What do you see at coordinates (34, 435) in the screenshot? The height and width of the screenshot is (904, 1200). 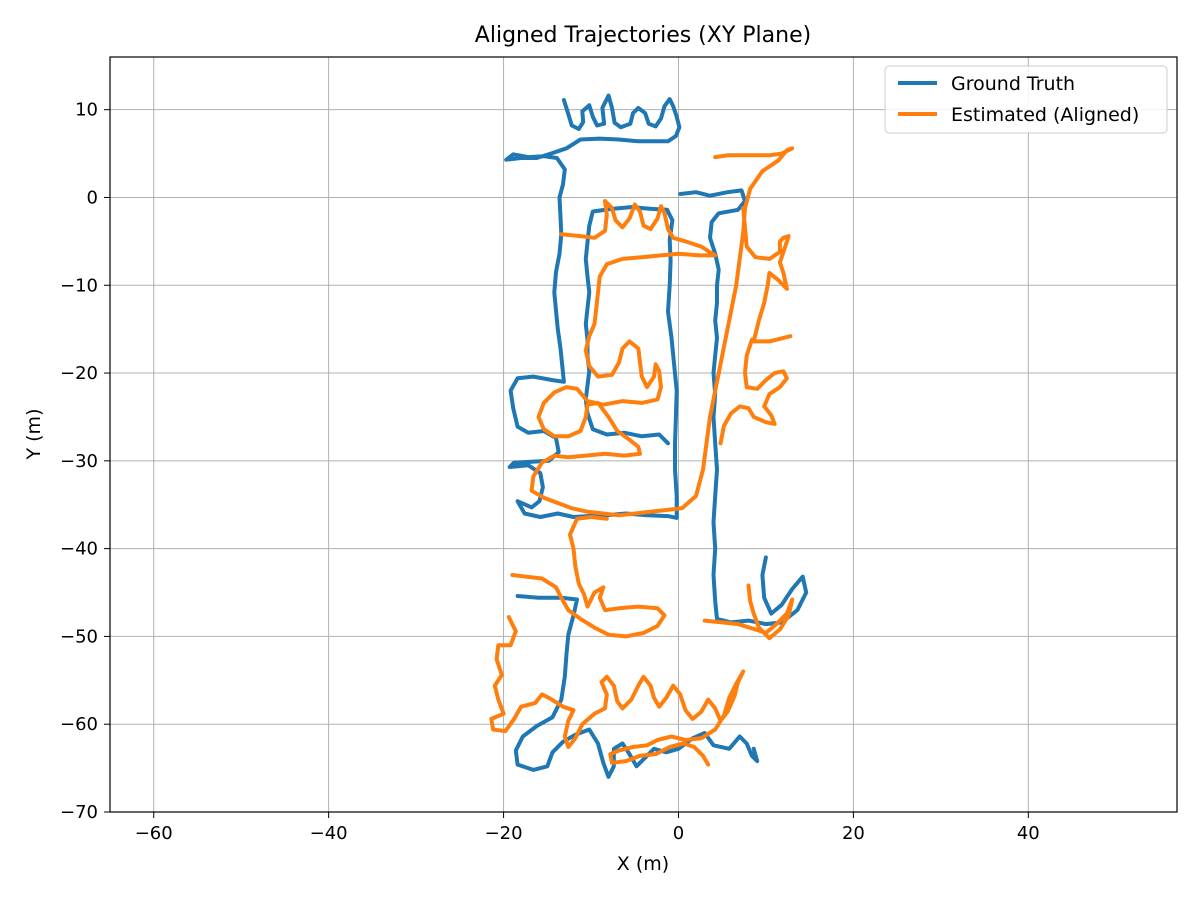 I see `y-axis-label: Y (m)` at bounding box center [34, 435].